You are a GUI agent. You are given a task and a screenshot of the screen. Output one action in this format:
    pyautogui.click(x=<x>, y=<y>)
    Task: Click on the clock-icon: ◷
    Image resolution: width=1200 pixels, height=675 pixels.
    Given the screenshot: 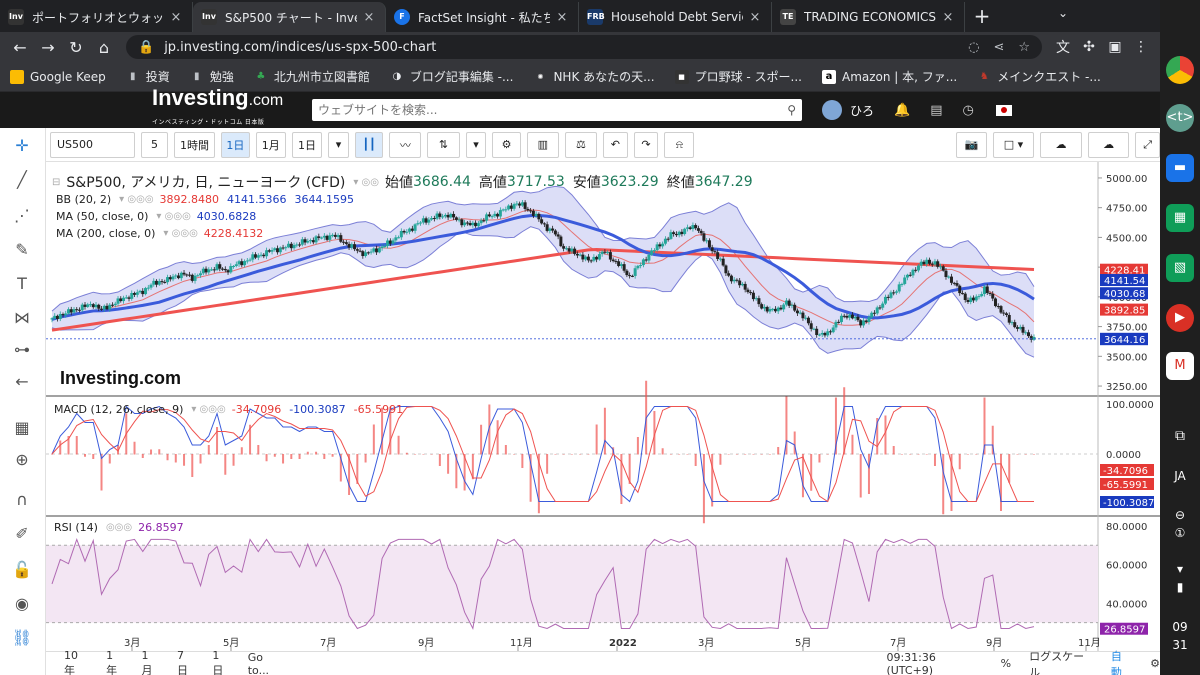 What is the action you would take?
    pyautogui.click(x=968, y=110)
    